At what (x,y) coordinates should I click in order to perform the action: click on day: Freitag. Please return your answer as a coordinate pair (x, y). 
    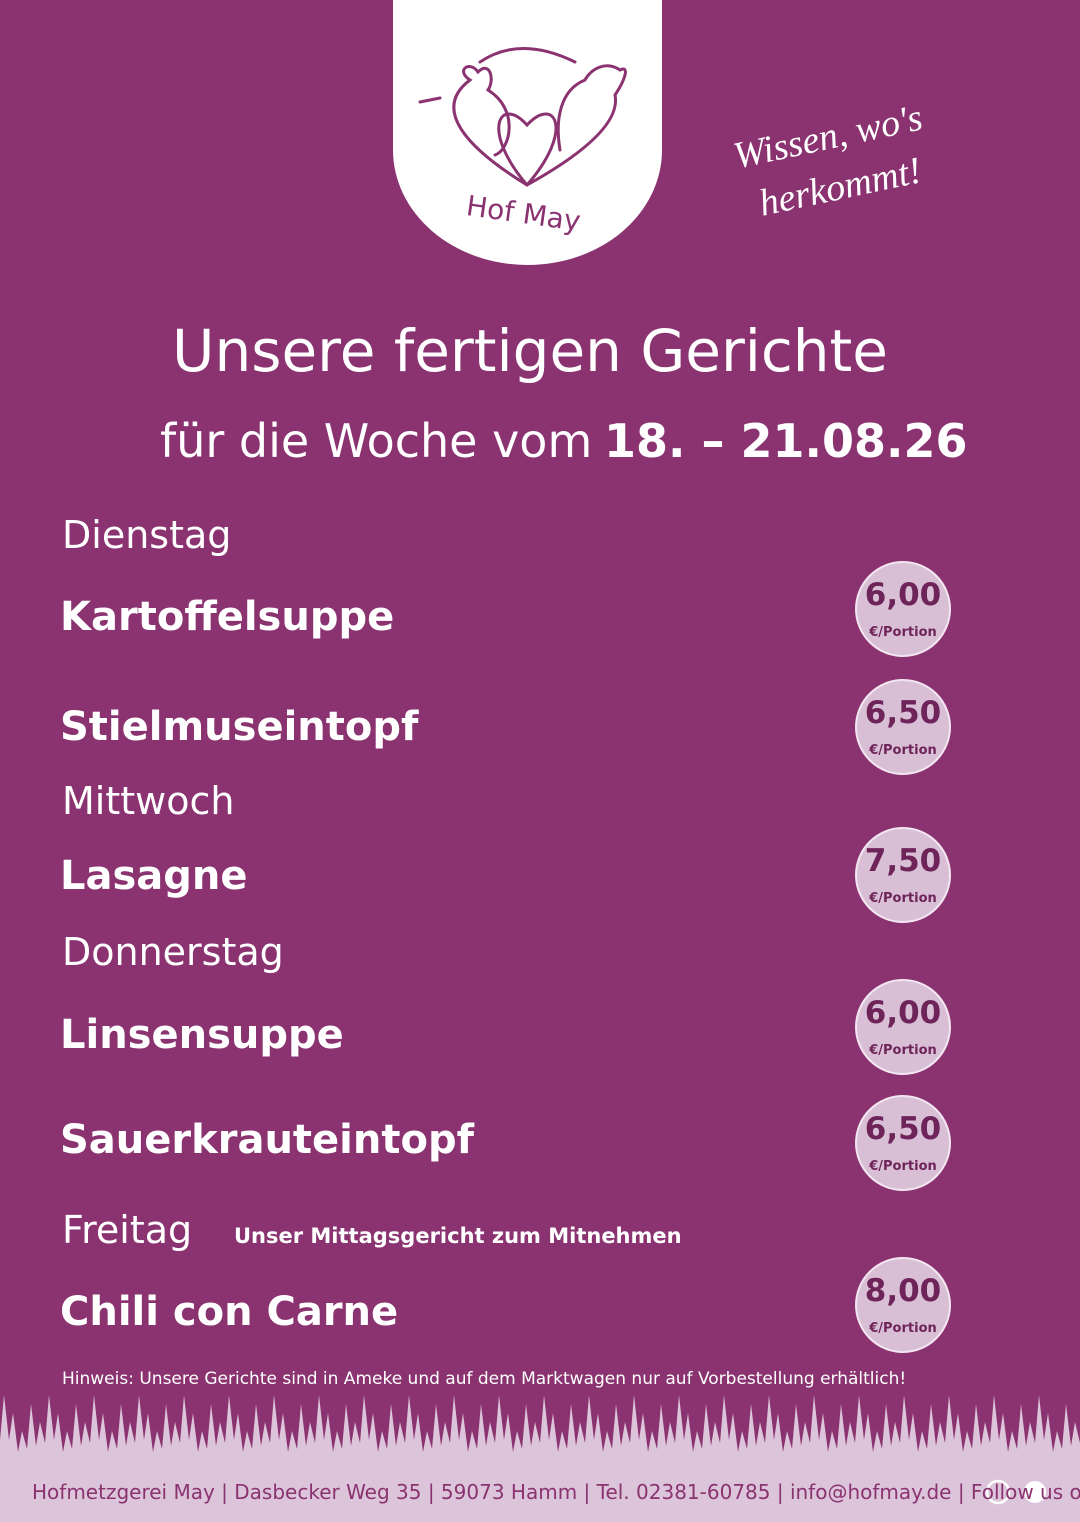
    Looking at the image, I should click on (127, 1230).